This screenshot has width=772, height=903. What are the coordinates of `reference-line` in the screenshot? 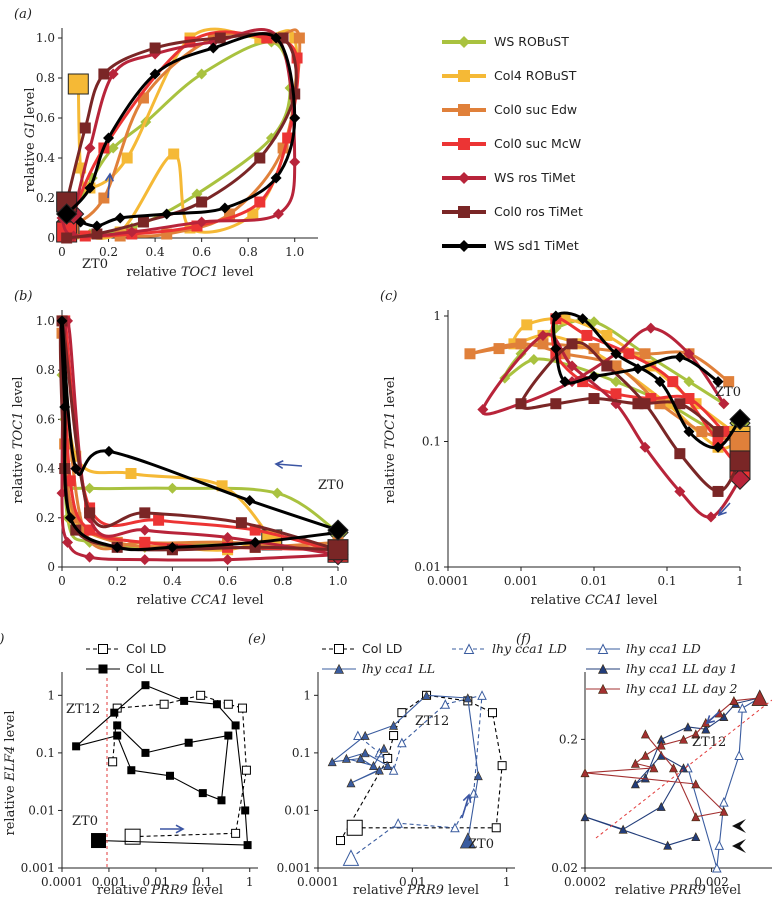 It's located at (683, 769).